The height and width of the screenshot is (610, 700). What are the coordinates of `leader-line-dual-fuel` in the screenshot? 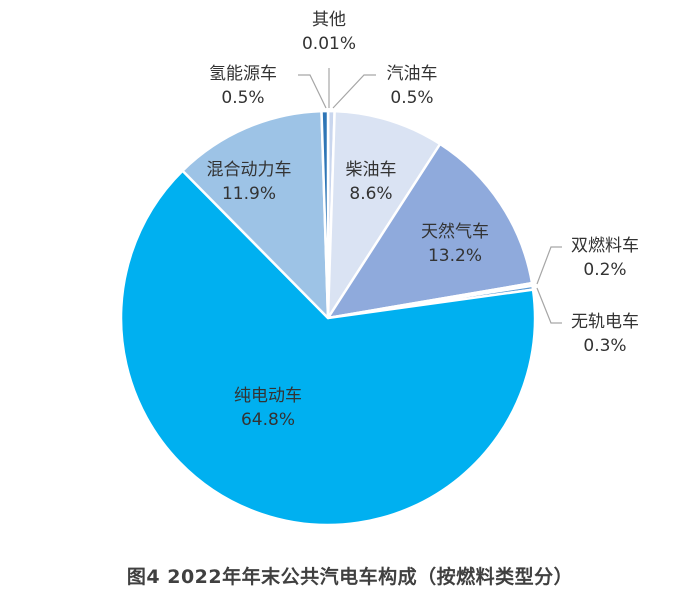 It's located at (549, 265).